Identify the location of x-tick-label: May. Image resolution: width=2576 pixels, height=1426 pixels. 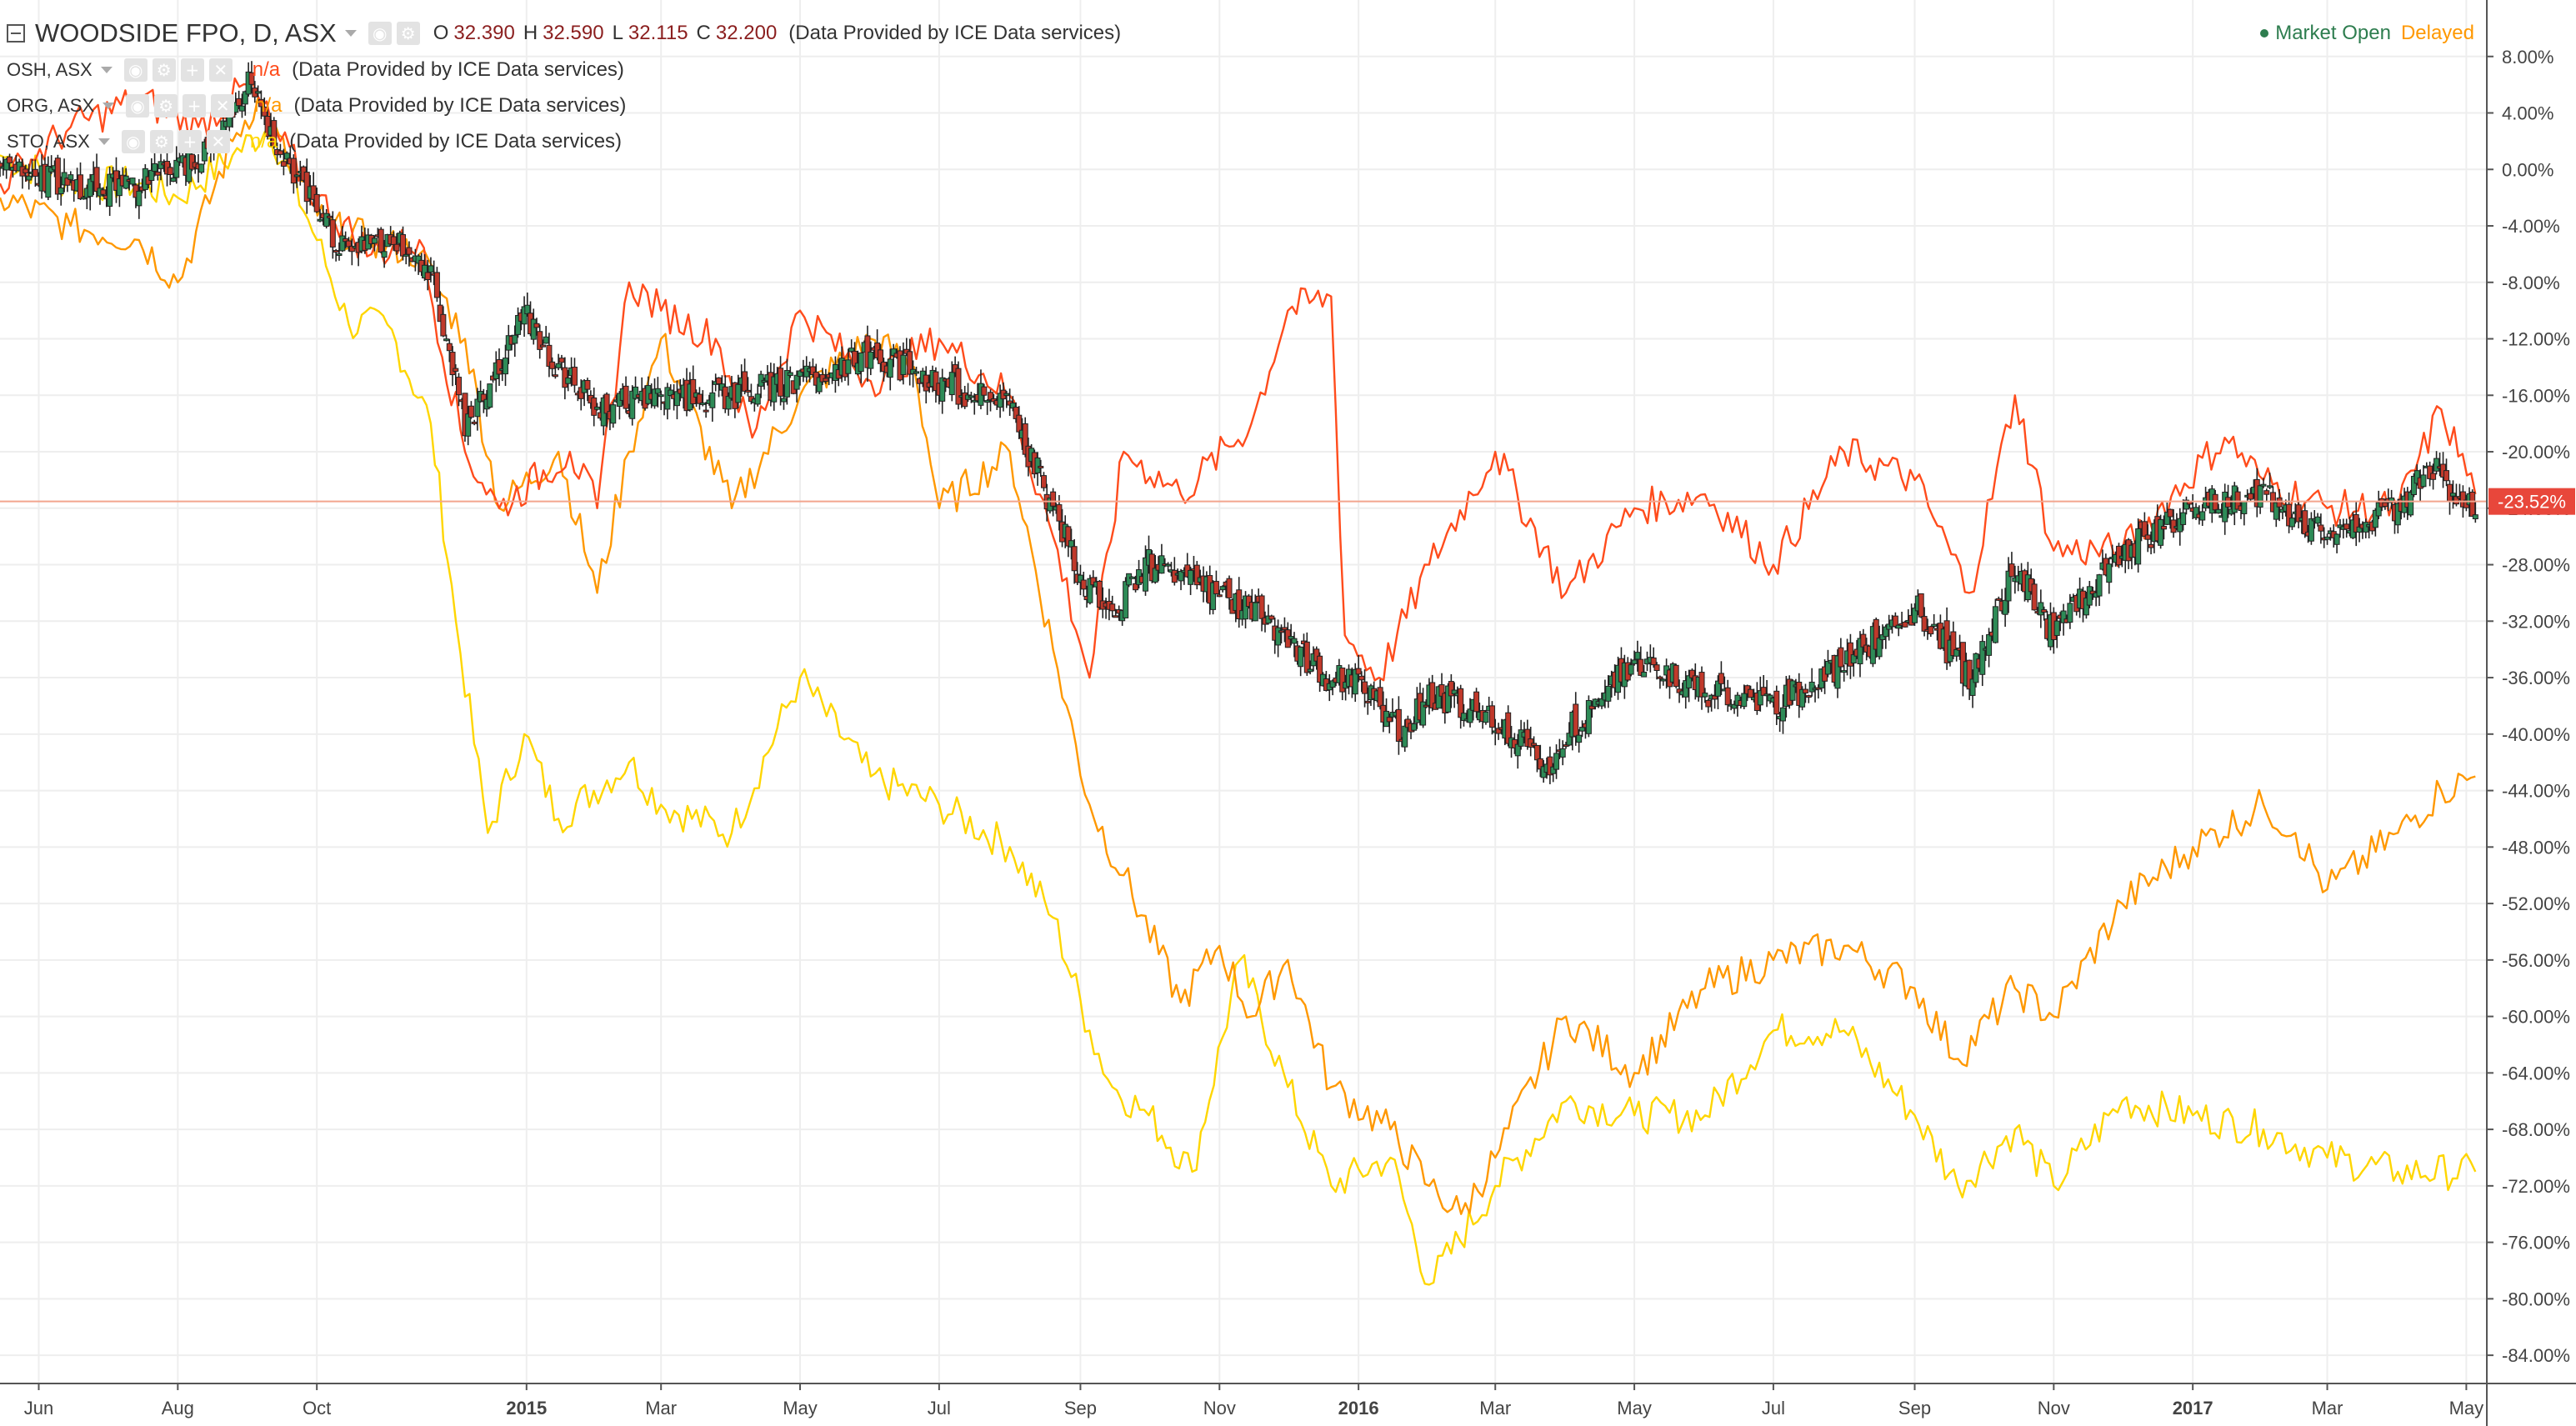
(801, 1408).